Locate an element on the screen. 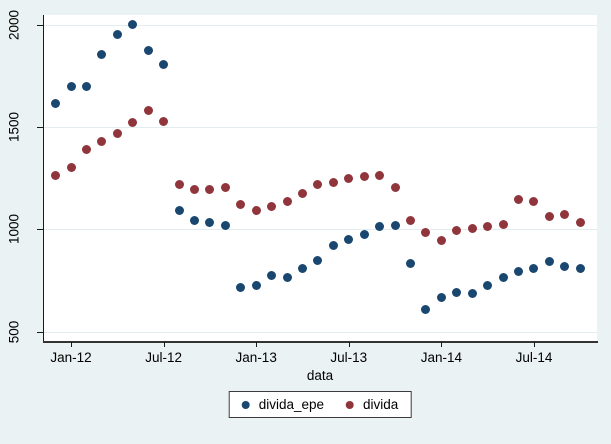 This screenshot has height=444, width=611. y-axis-line is located at coordinates (43, 179).